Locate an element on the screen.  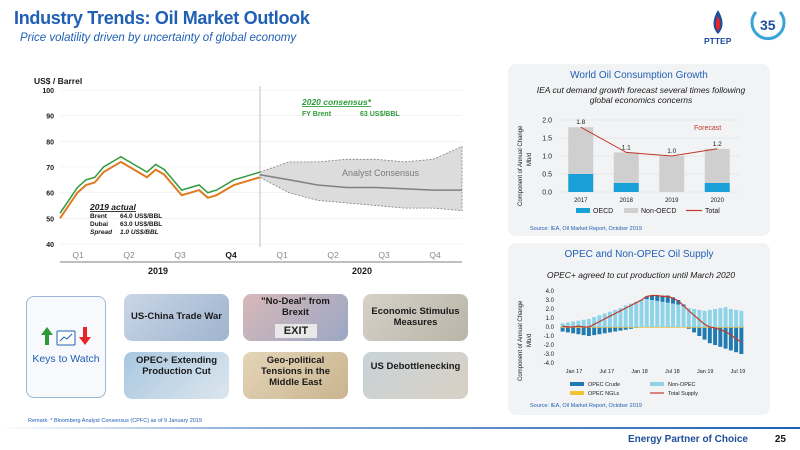
svg-text: 35 is located at coordinates (768, 25).